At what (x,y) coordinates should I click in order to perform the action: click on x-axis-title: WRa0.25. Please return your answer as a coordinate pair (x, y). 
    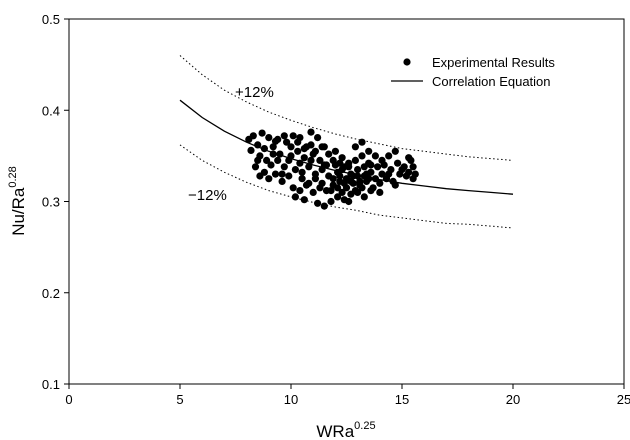
    Looking at the image, I should click on (345, 430).